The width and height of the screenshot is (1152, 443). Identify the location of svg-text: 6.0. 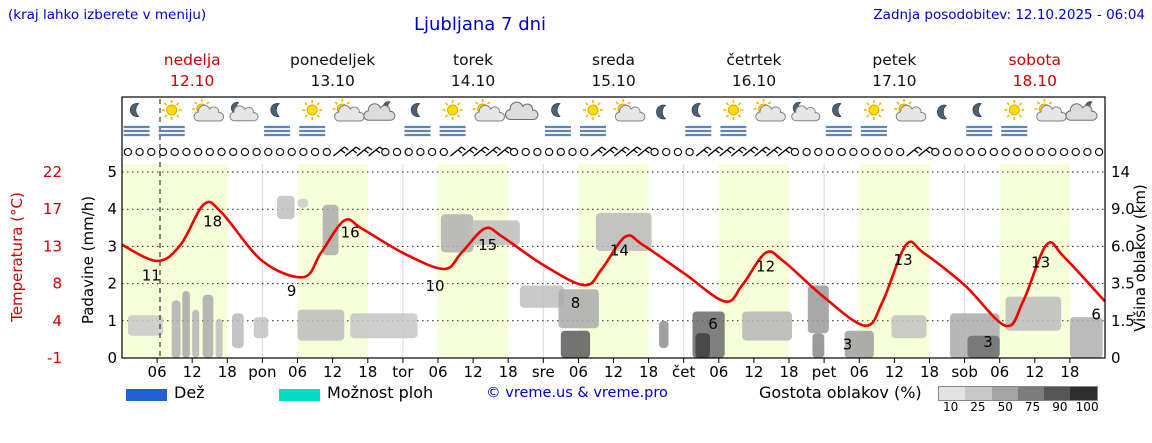
(1123, 246).